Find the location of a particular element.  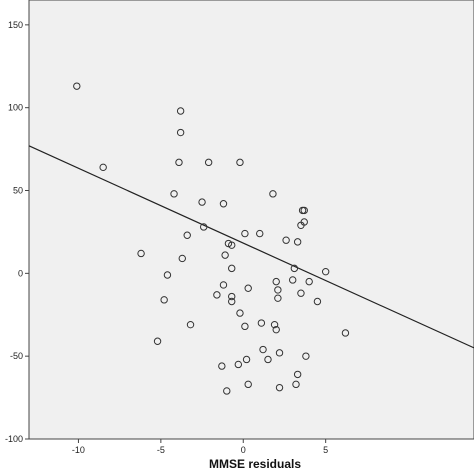

x-axis-title: MMSE residuals is located at coordinates (255, 464).